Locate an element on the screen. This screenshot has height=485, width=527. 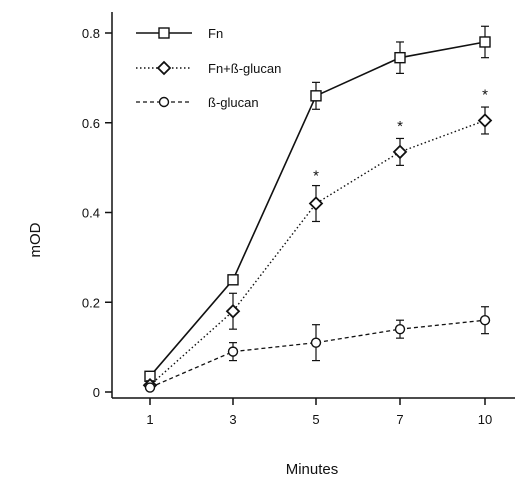
legend: Fn Fn+ß-glucan ß-glucan is located at coordinates (208, 68).